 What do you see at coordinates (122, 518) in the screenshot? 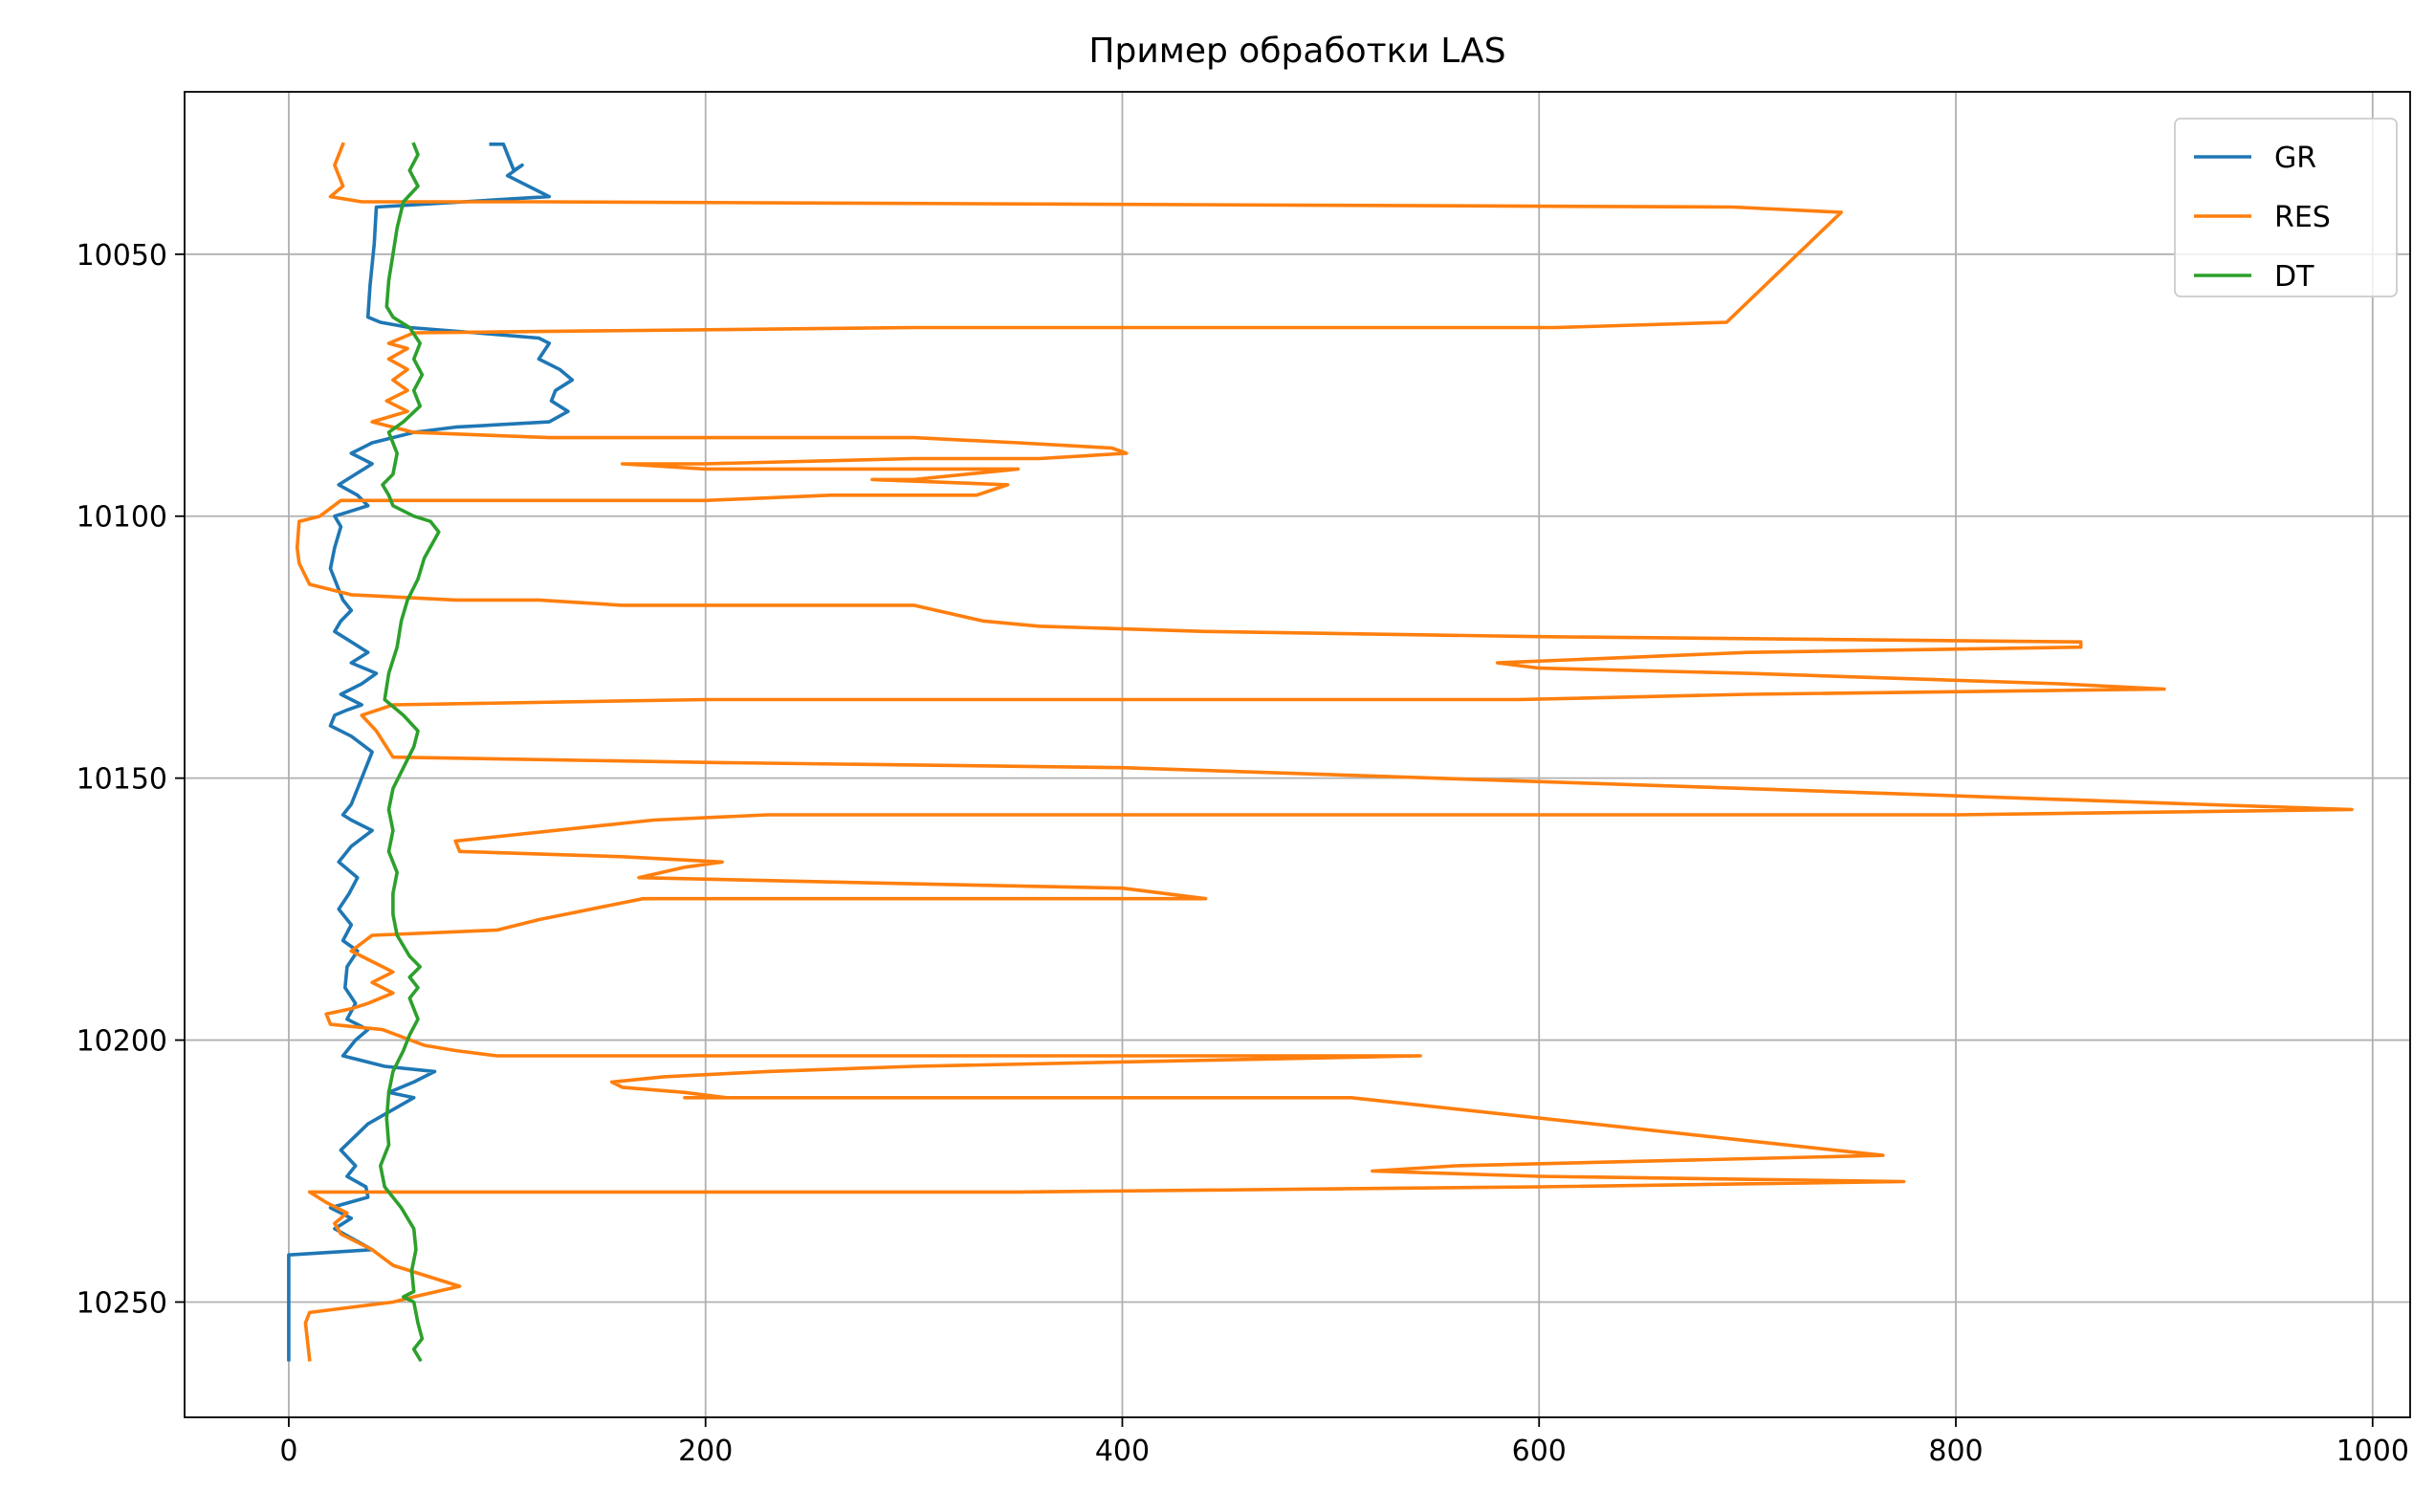
I see `y-tick-label: 10100` at bounding box center [122, 518].